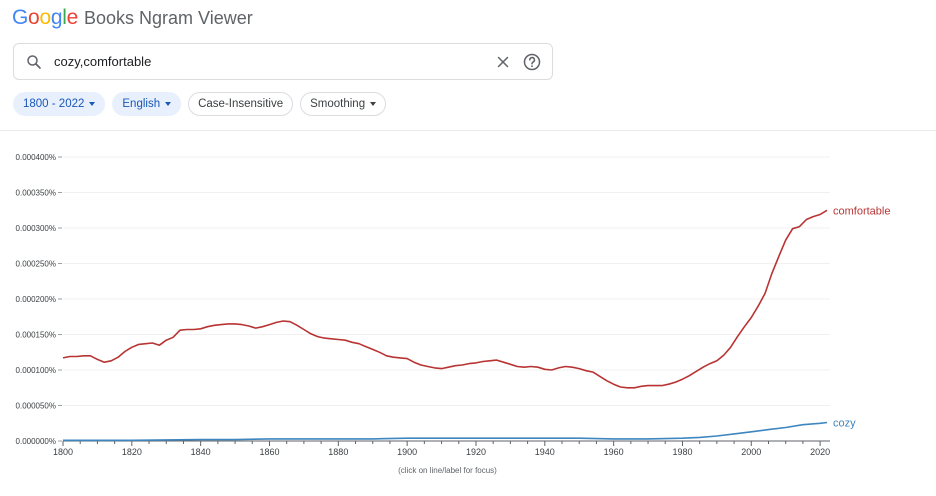 The width and height of the screenshot is (936, 496). I want to click on y-tick-label: 0.000150%, so click(36, 335).